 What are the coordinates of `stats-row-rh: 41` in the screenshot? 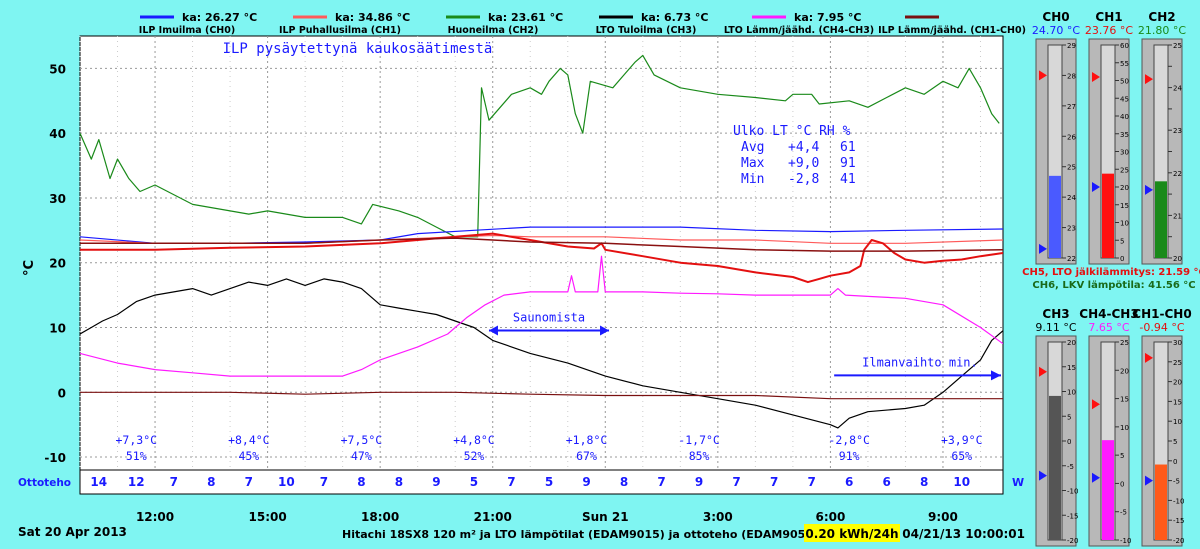 It's located at (848, 179).